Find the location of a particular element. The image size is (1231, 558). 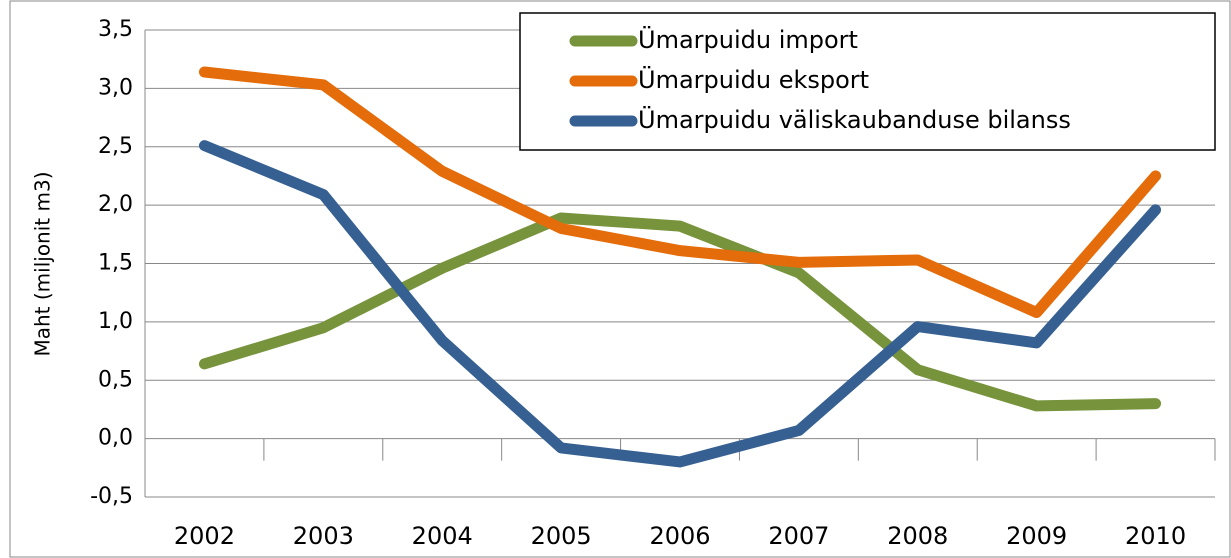

x-tick-label: 2010 is located at coordinates (1155, 536).